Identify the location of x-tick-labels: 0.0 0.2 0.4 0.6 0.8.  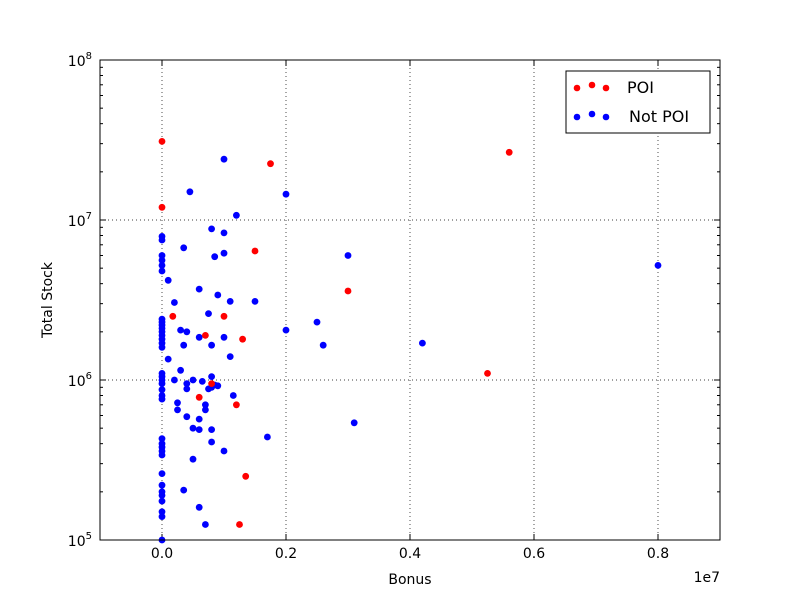
(410, 554).